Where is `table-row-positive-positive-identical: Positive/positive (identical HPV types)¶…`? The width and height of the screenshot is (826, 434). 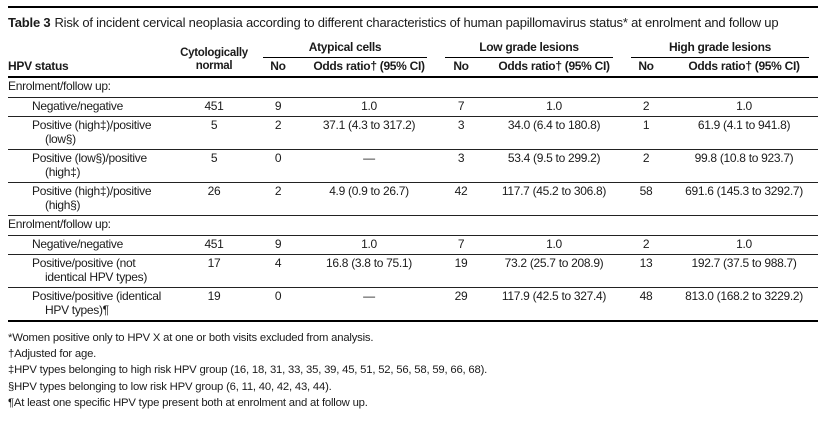
table-row-positive-positive-identical: Positive/positive (identical HPV types)¶… is located at coordinates (413, 304).